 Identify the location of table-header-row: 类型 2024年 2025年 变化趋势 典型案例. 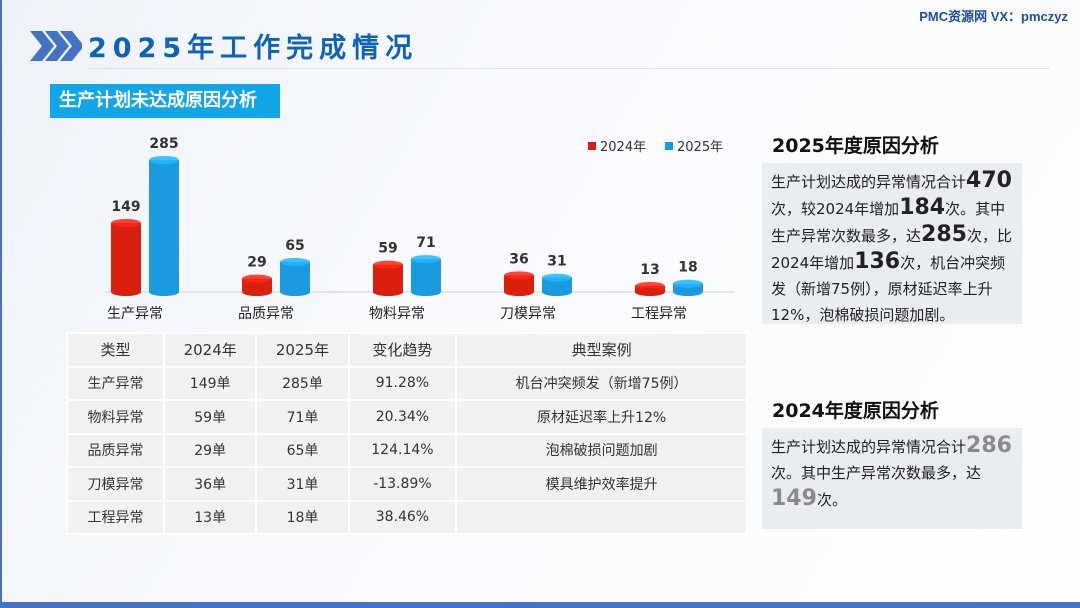
(406, 350).